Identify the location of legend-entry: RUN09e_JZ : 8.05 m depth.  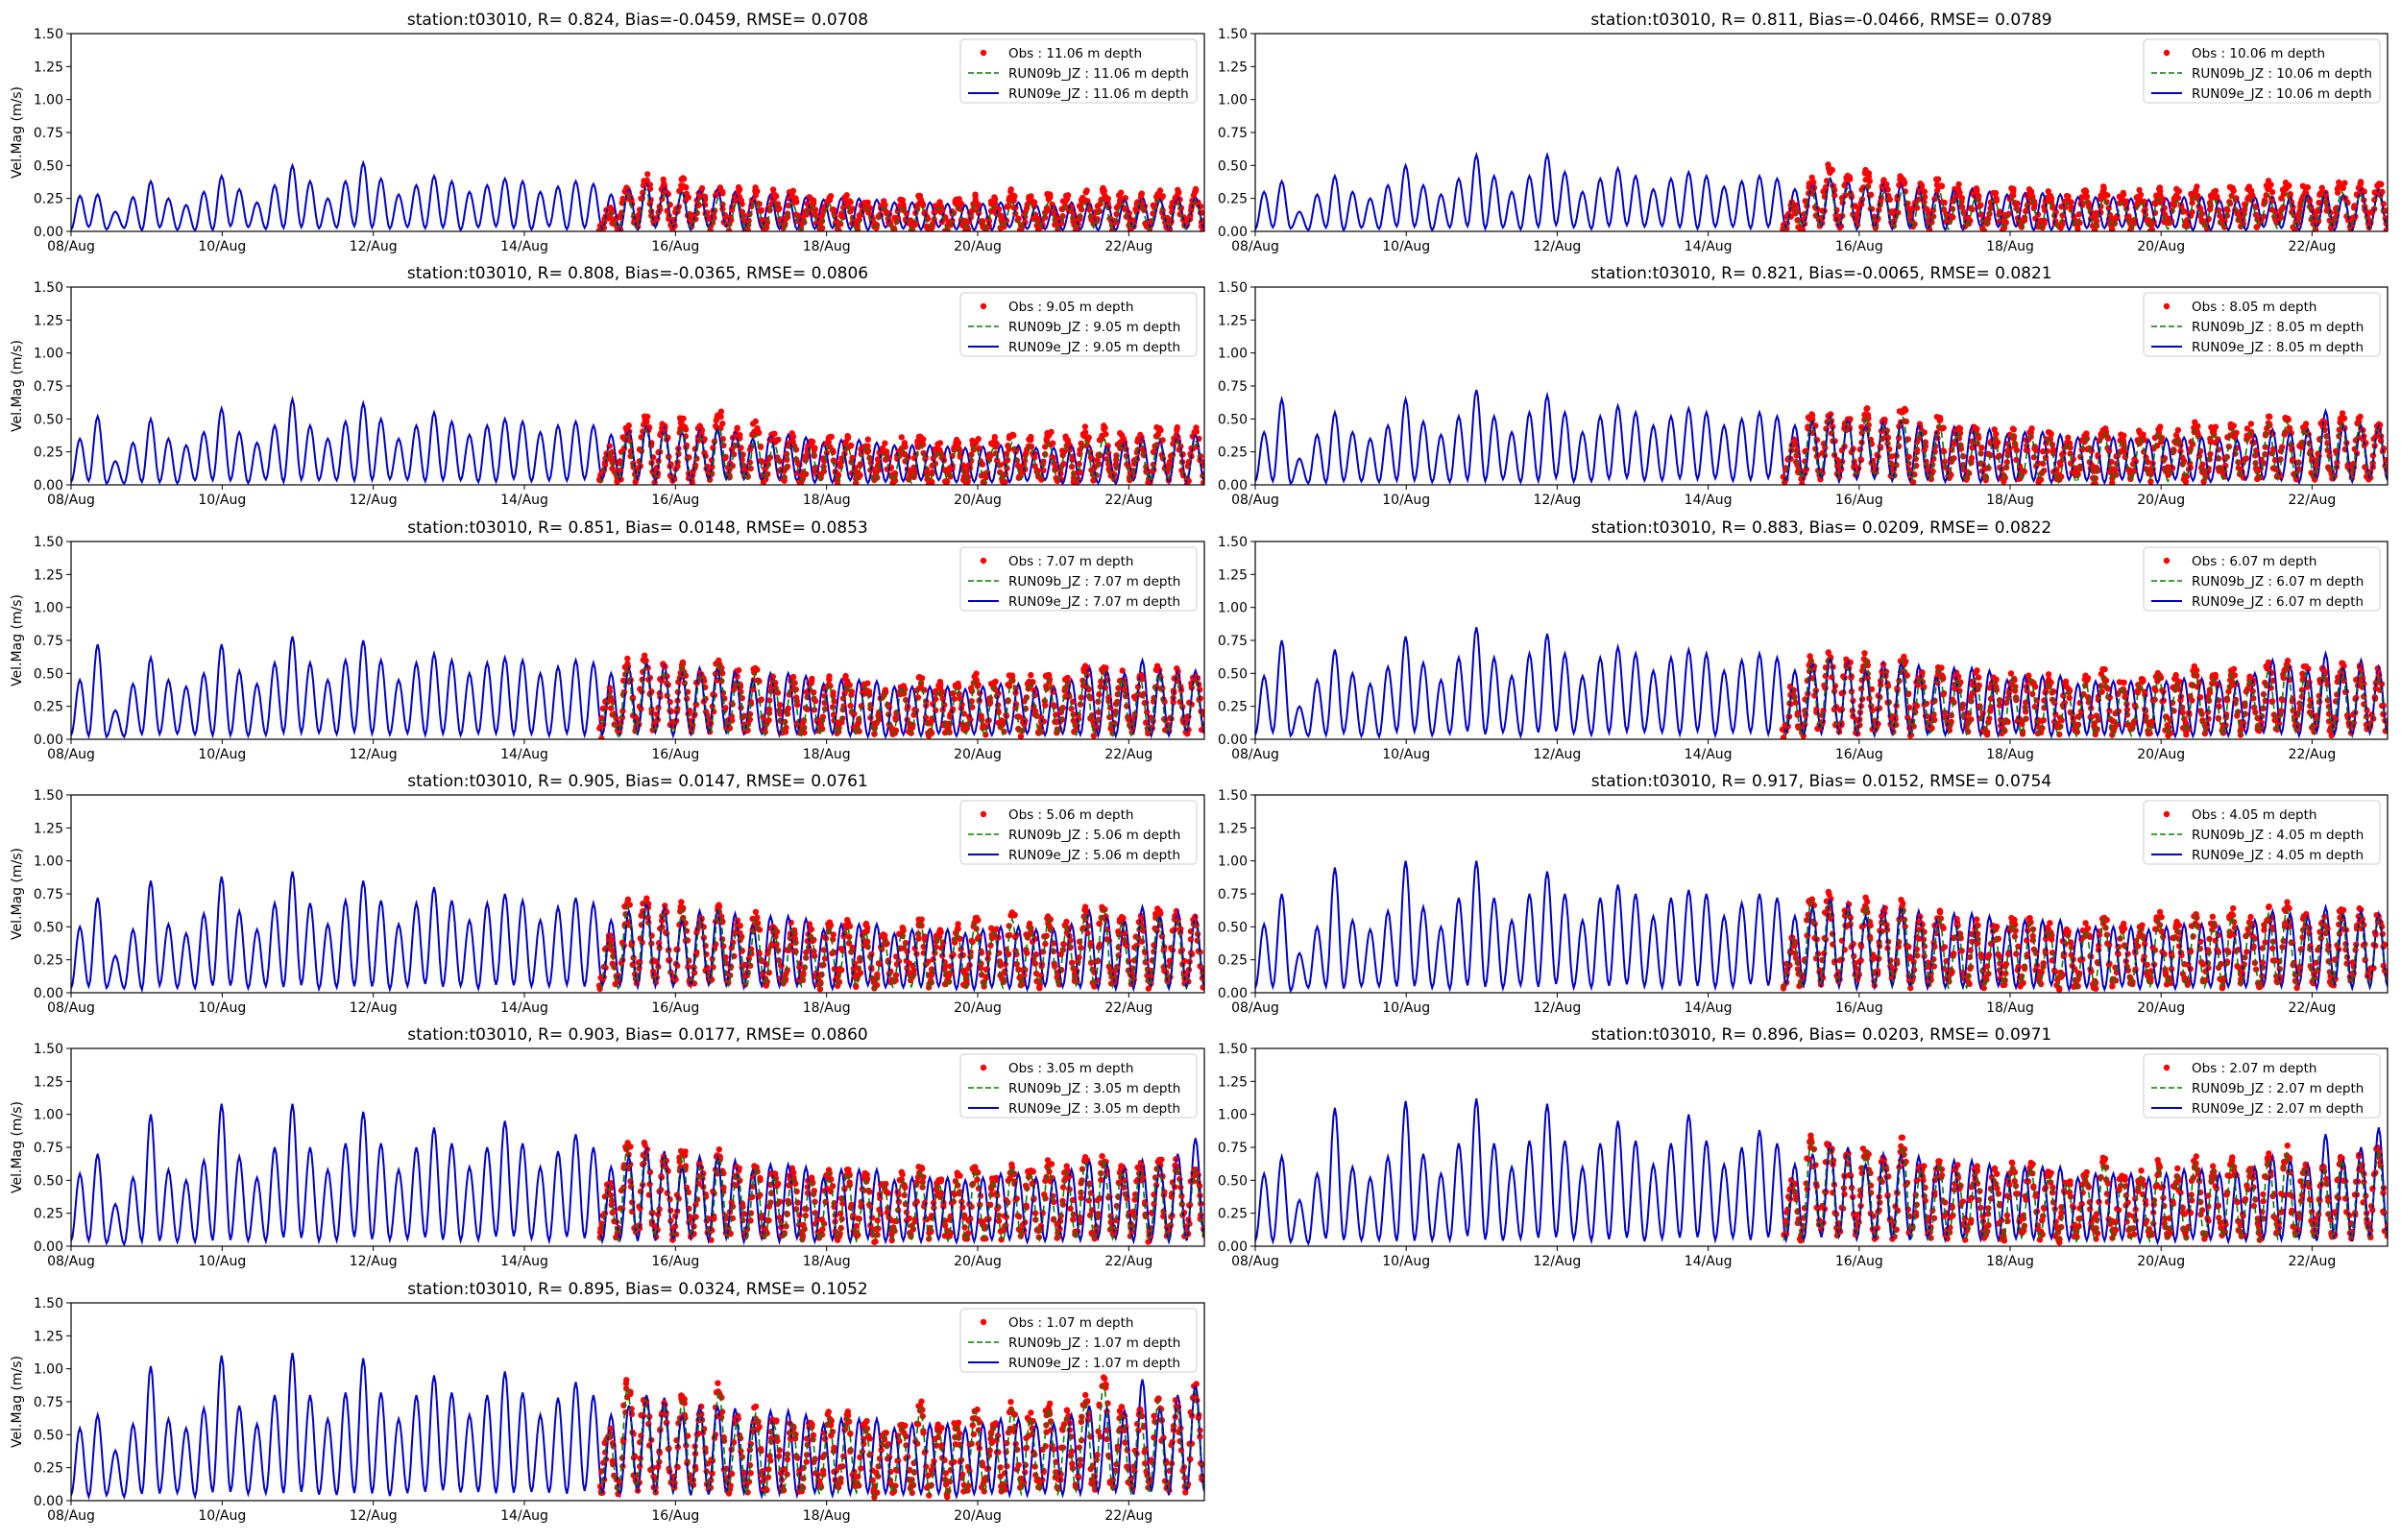
(2278, 348).